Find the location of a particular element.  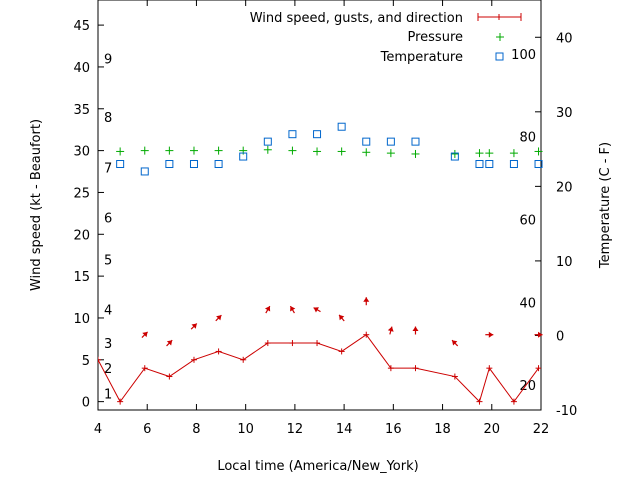

x-tick-label: 6 is located at coordinates (147, 429).